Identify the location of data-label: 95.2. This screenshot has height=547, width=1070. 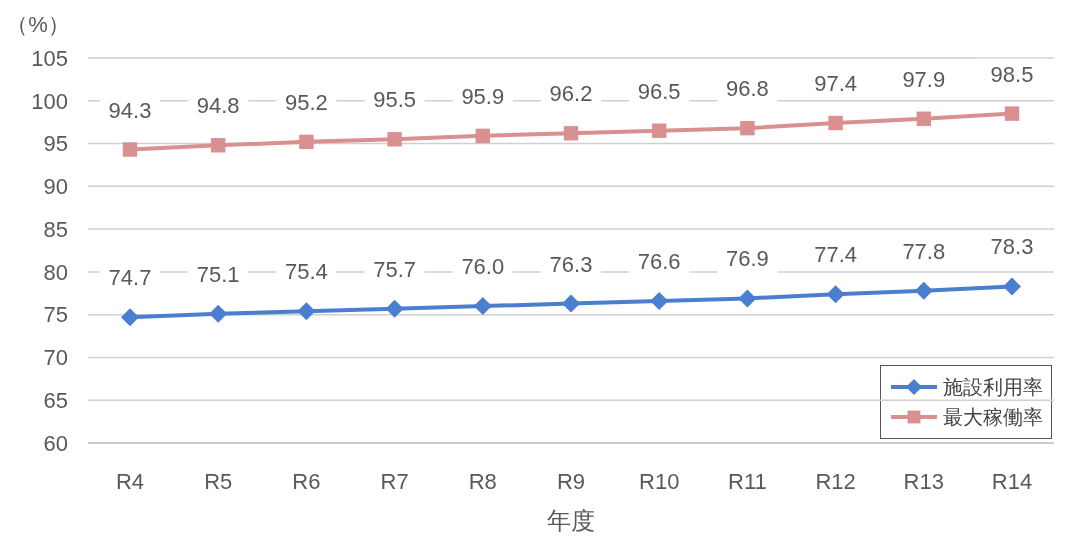
(306, 102).